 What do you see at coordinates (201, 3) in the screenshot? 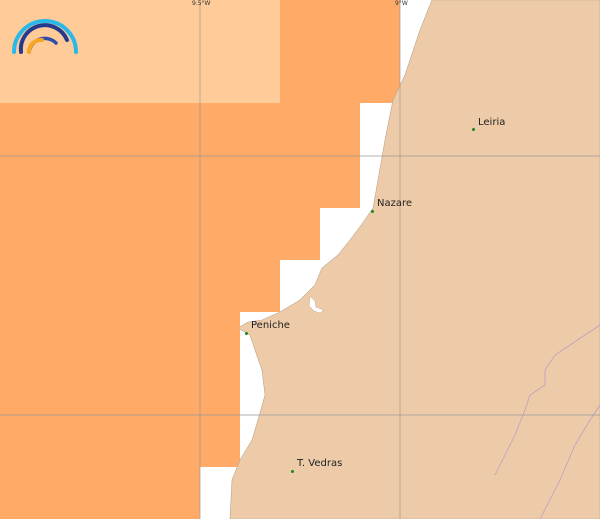
I see `lon-label: 9.5°W` at bounding box center [201, 3].